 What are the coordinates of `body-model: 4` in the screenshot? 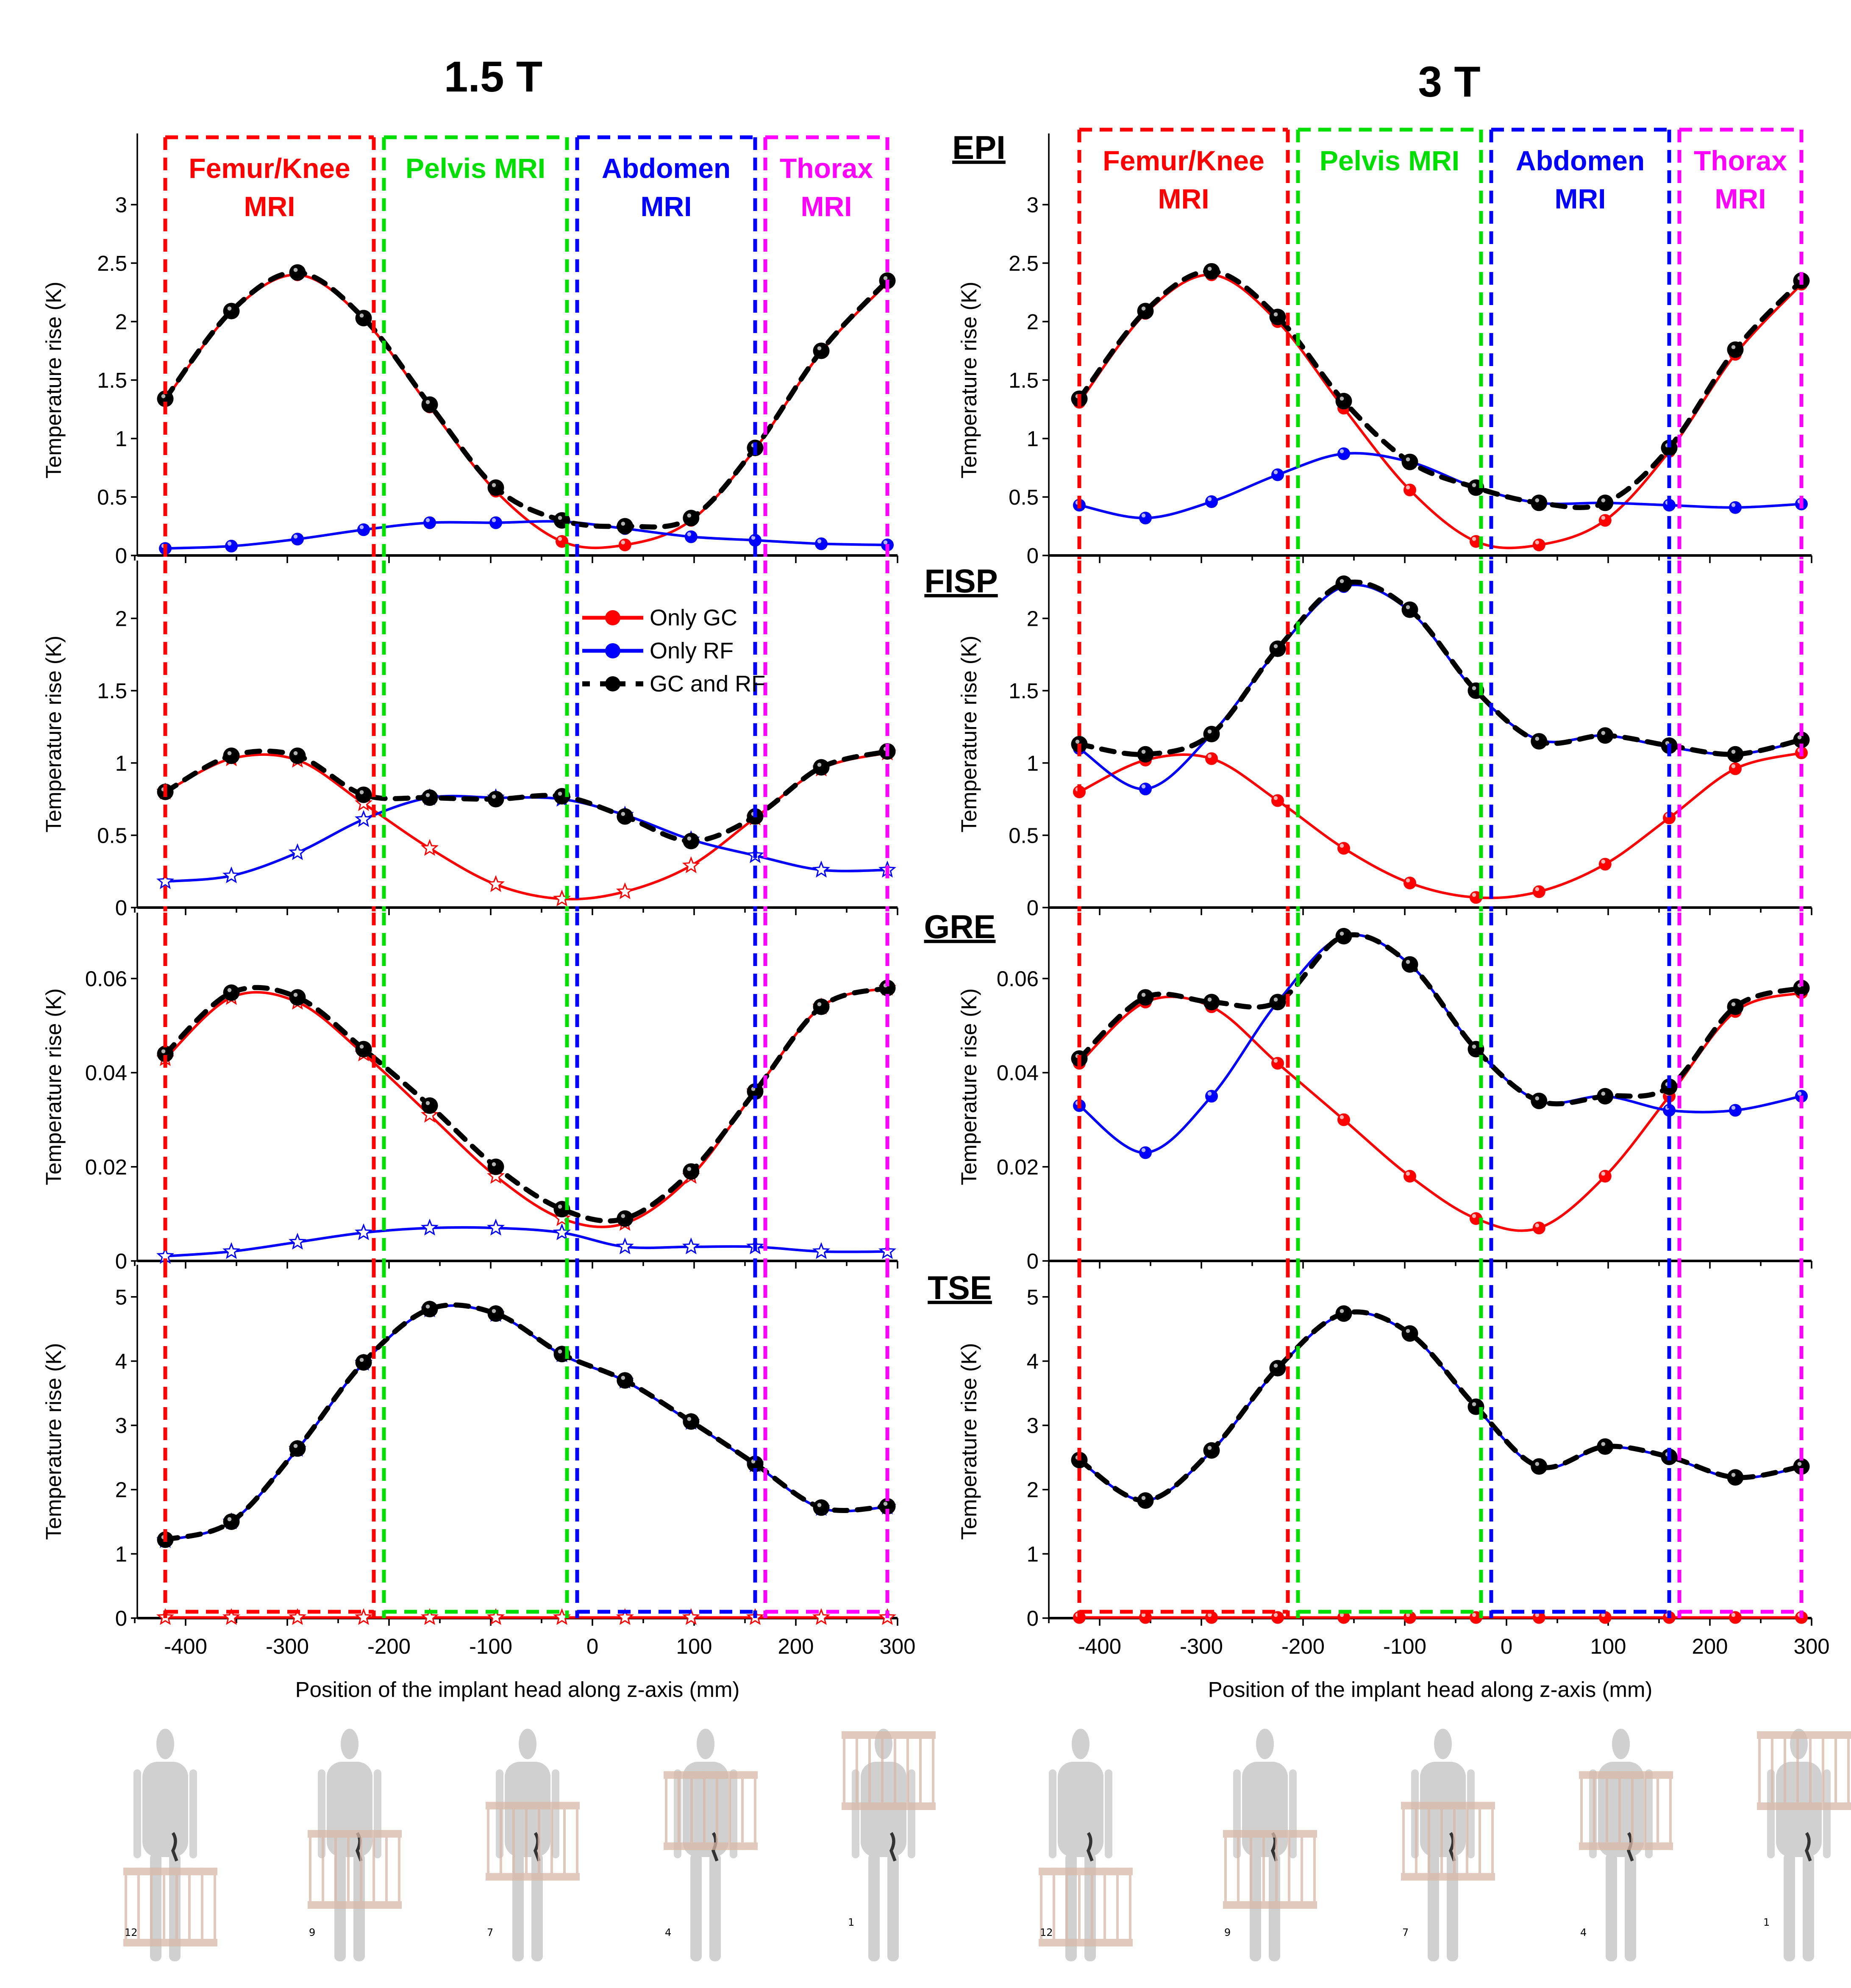 It's located at (711, 1845).